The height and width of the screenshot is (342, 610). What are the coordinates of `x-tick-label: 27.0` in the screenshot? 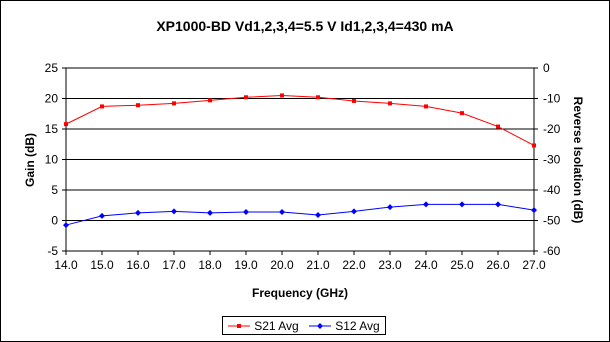 It's located at (534, 265).